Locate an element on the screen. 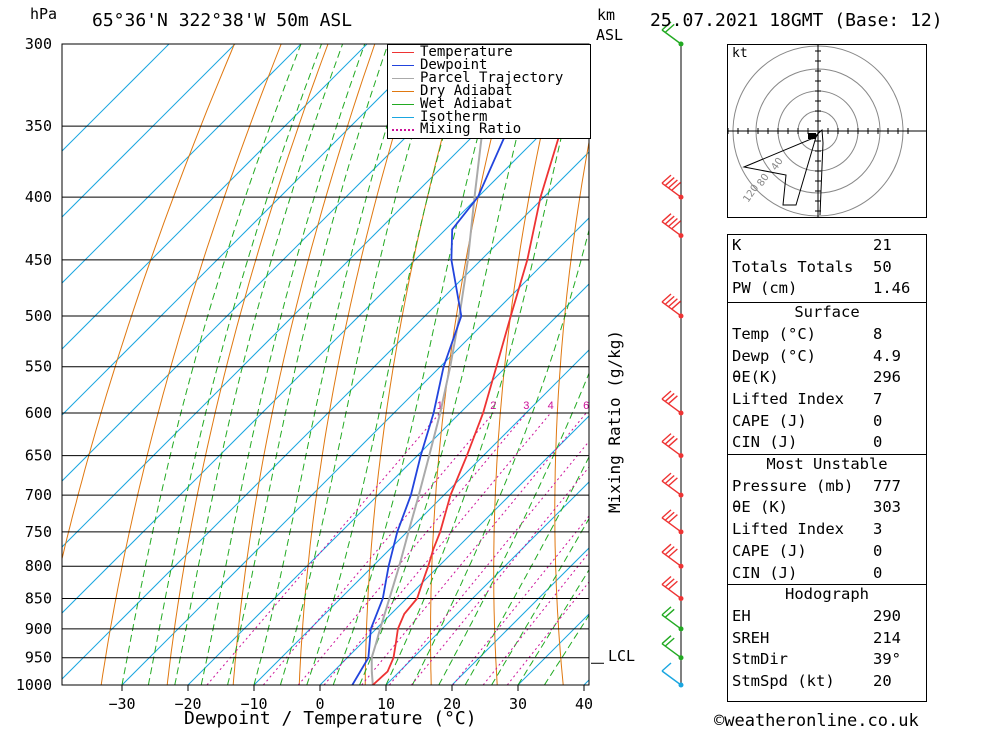 This screenshot has height=733, width=1000. pressure-tick-label: 650 is located at coordinates (38, 456).